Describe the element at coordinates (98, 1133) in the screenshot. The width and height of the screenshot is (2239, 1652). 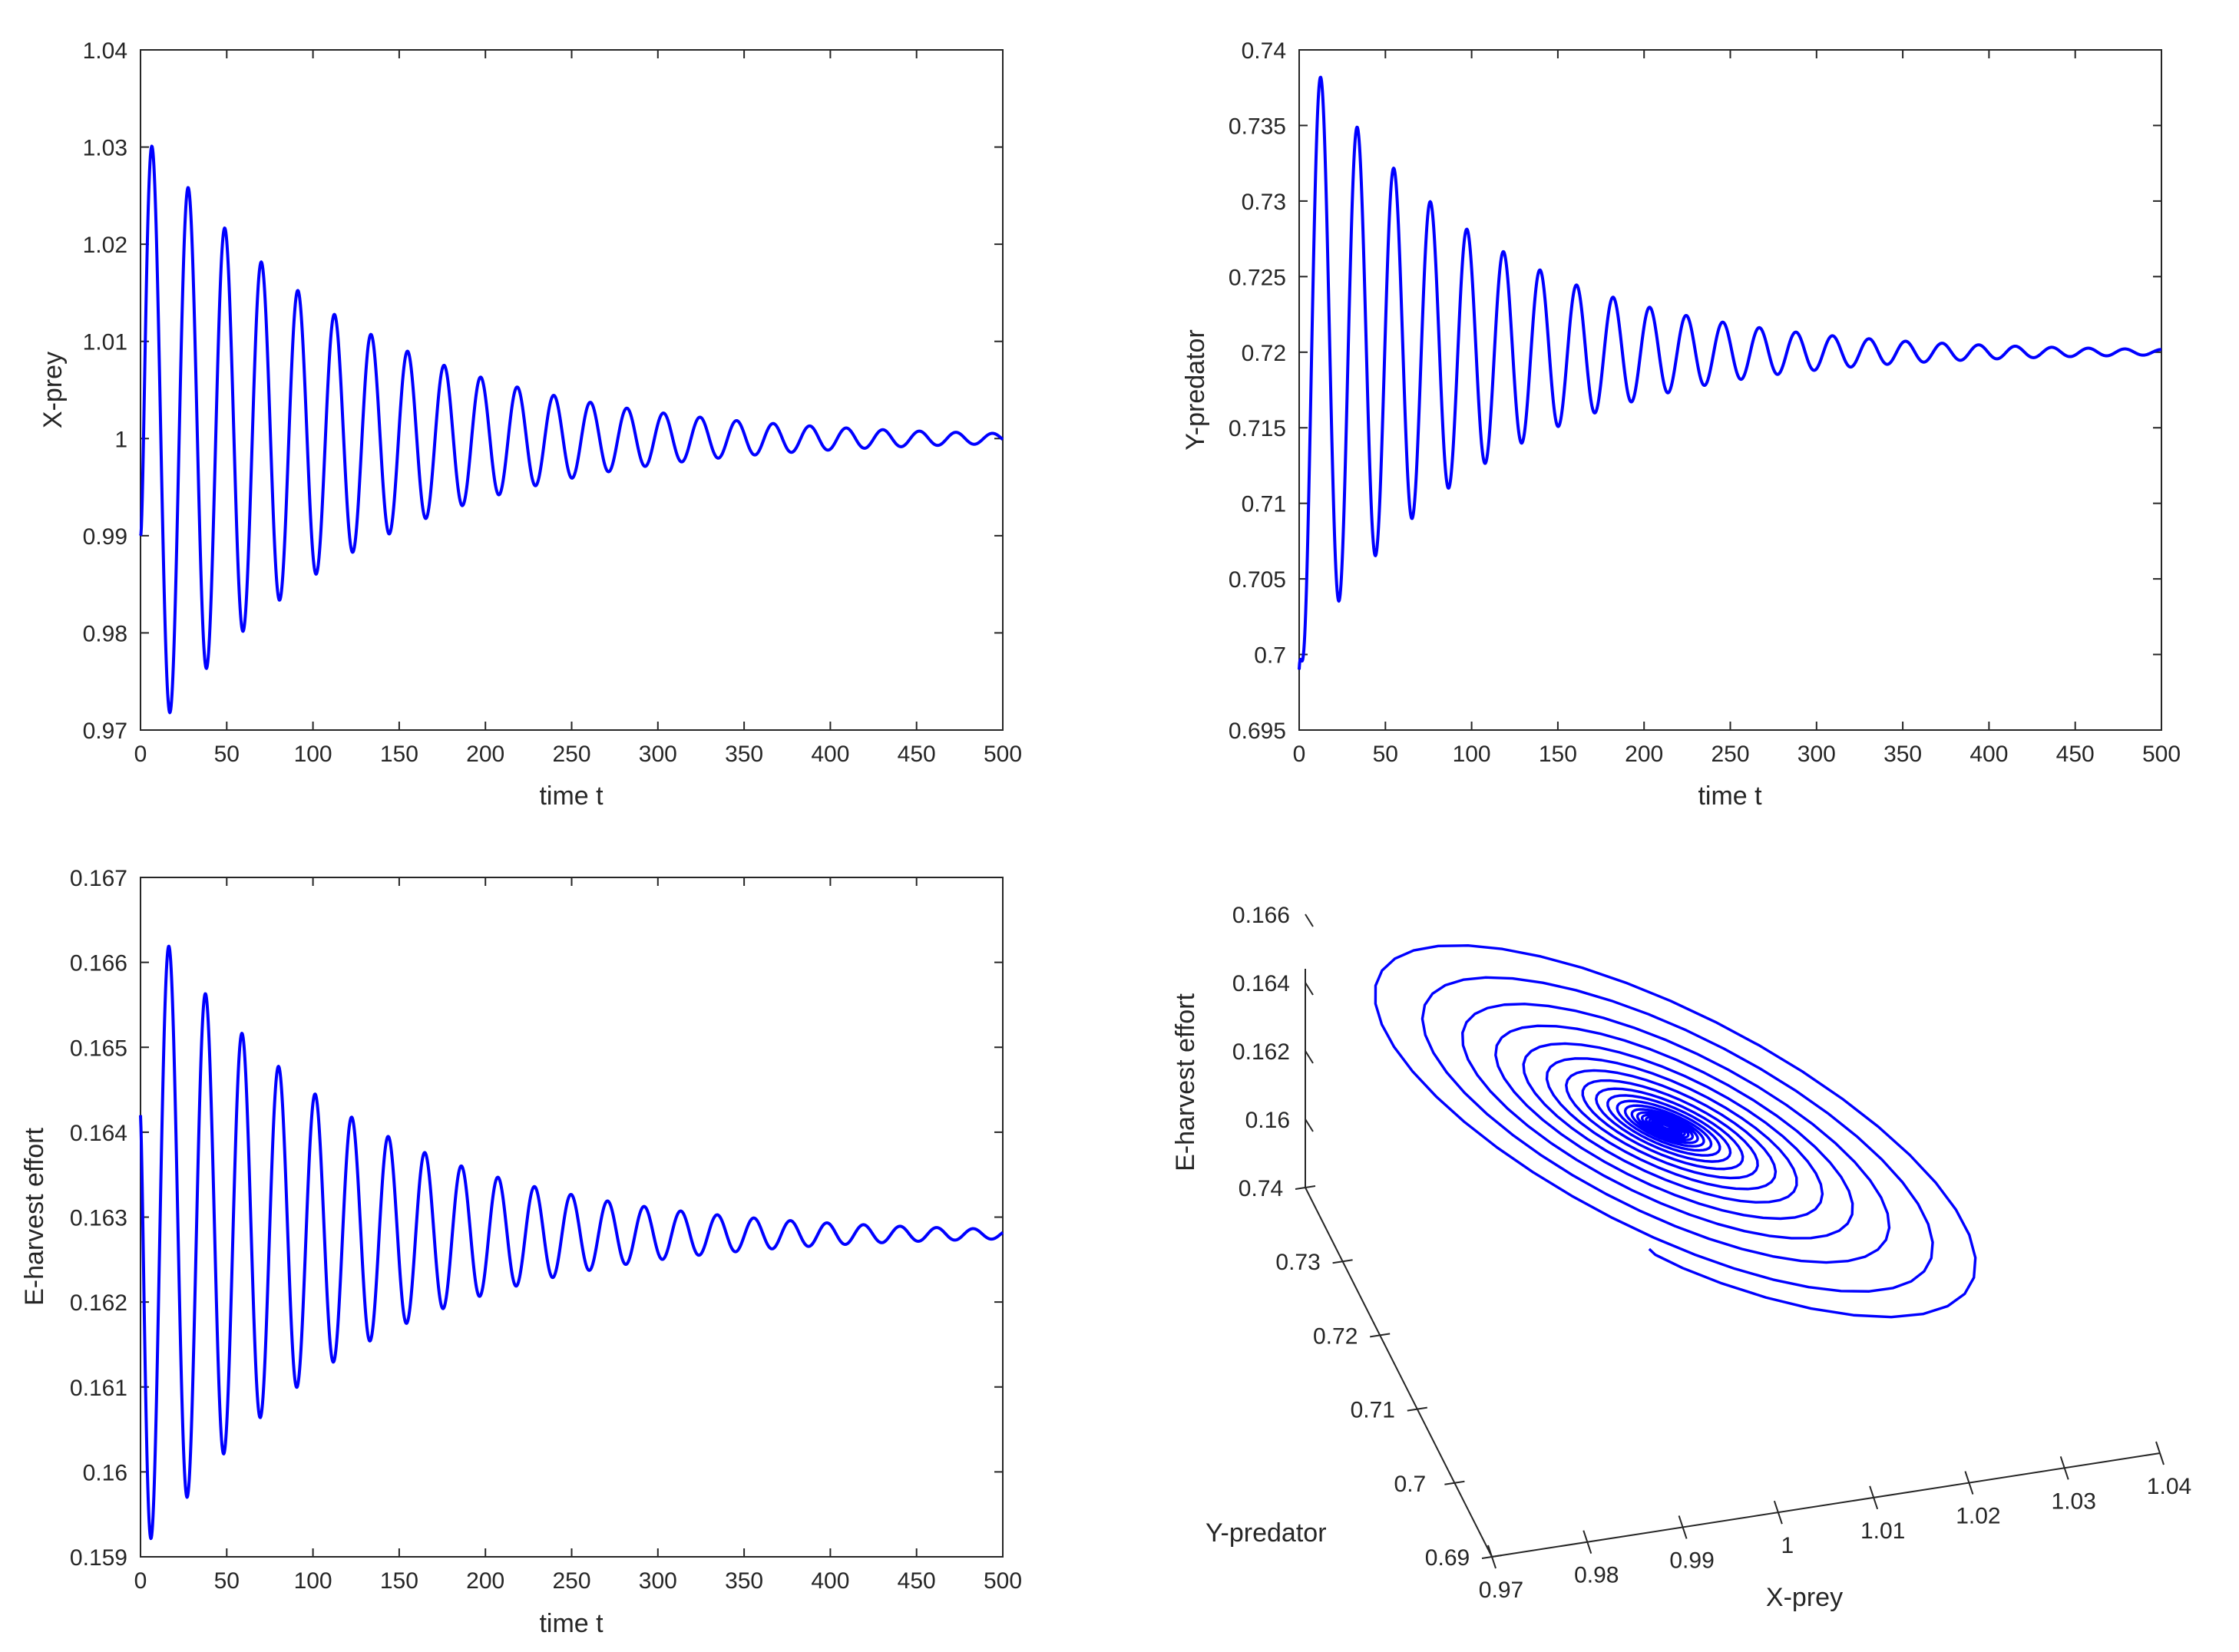
I see `y-tick-label: 0.164` at that location.